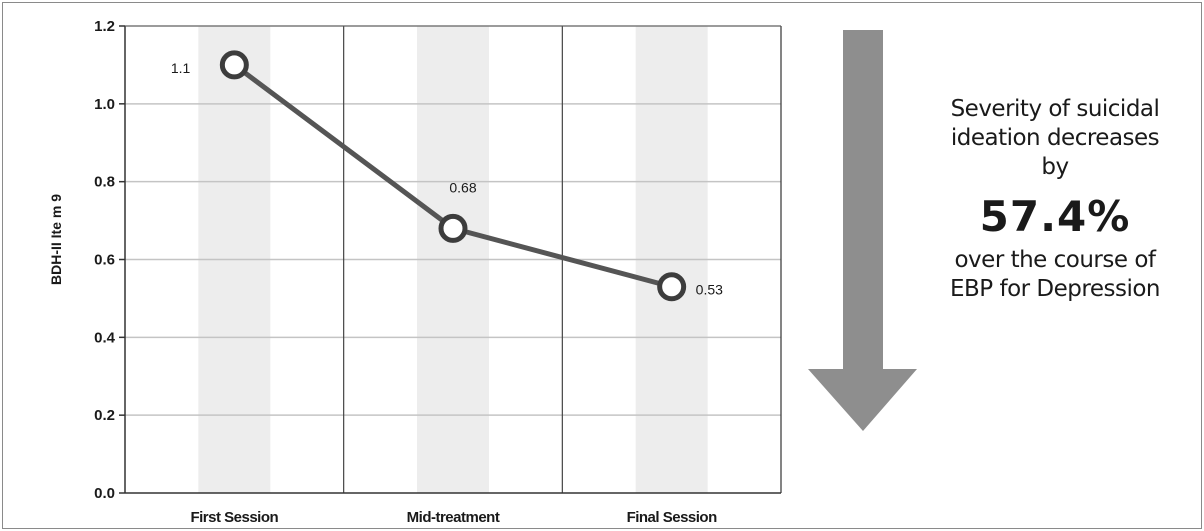  I want to click on callout-line-1: Severity of suicidal, so click(1055, 109).